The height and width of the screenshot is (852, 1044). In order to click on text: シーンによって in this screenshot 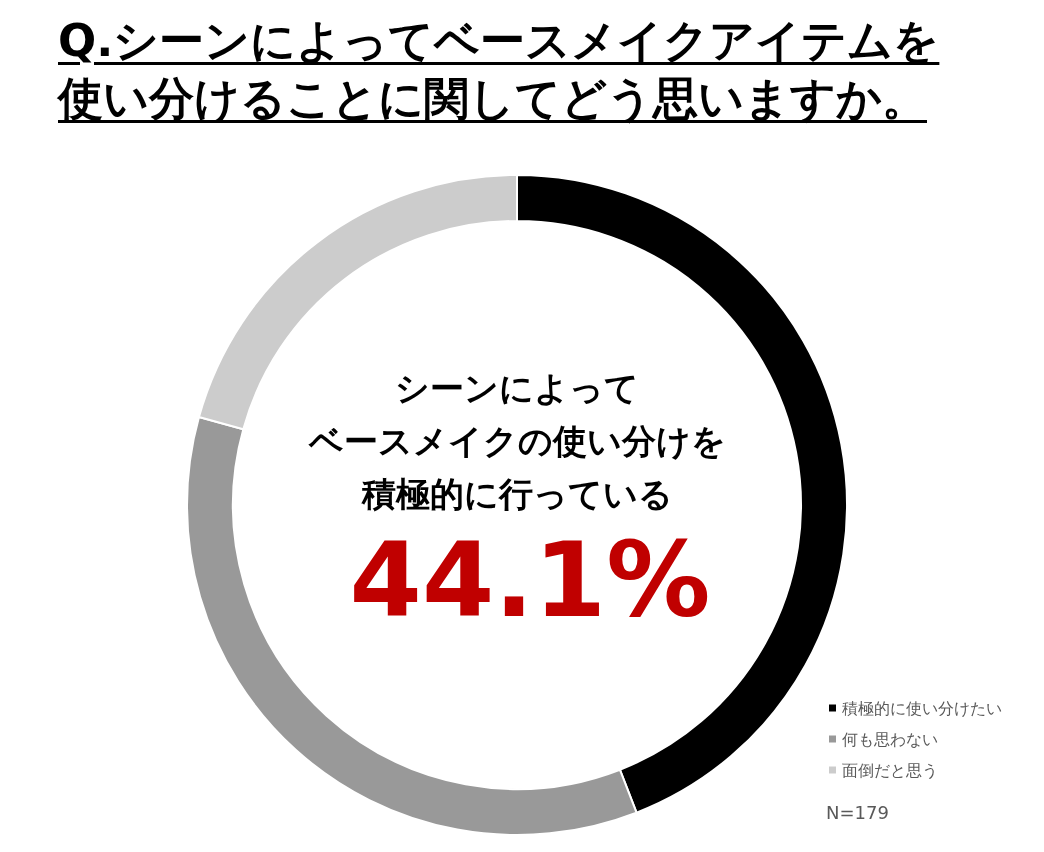, I will do `click(517, 388)`.